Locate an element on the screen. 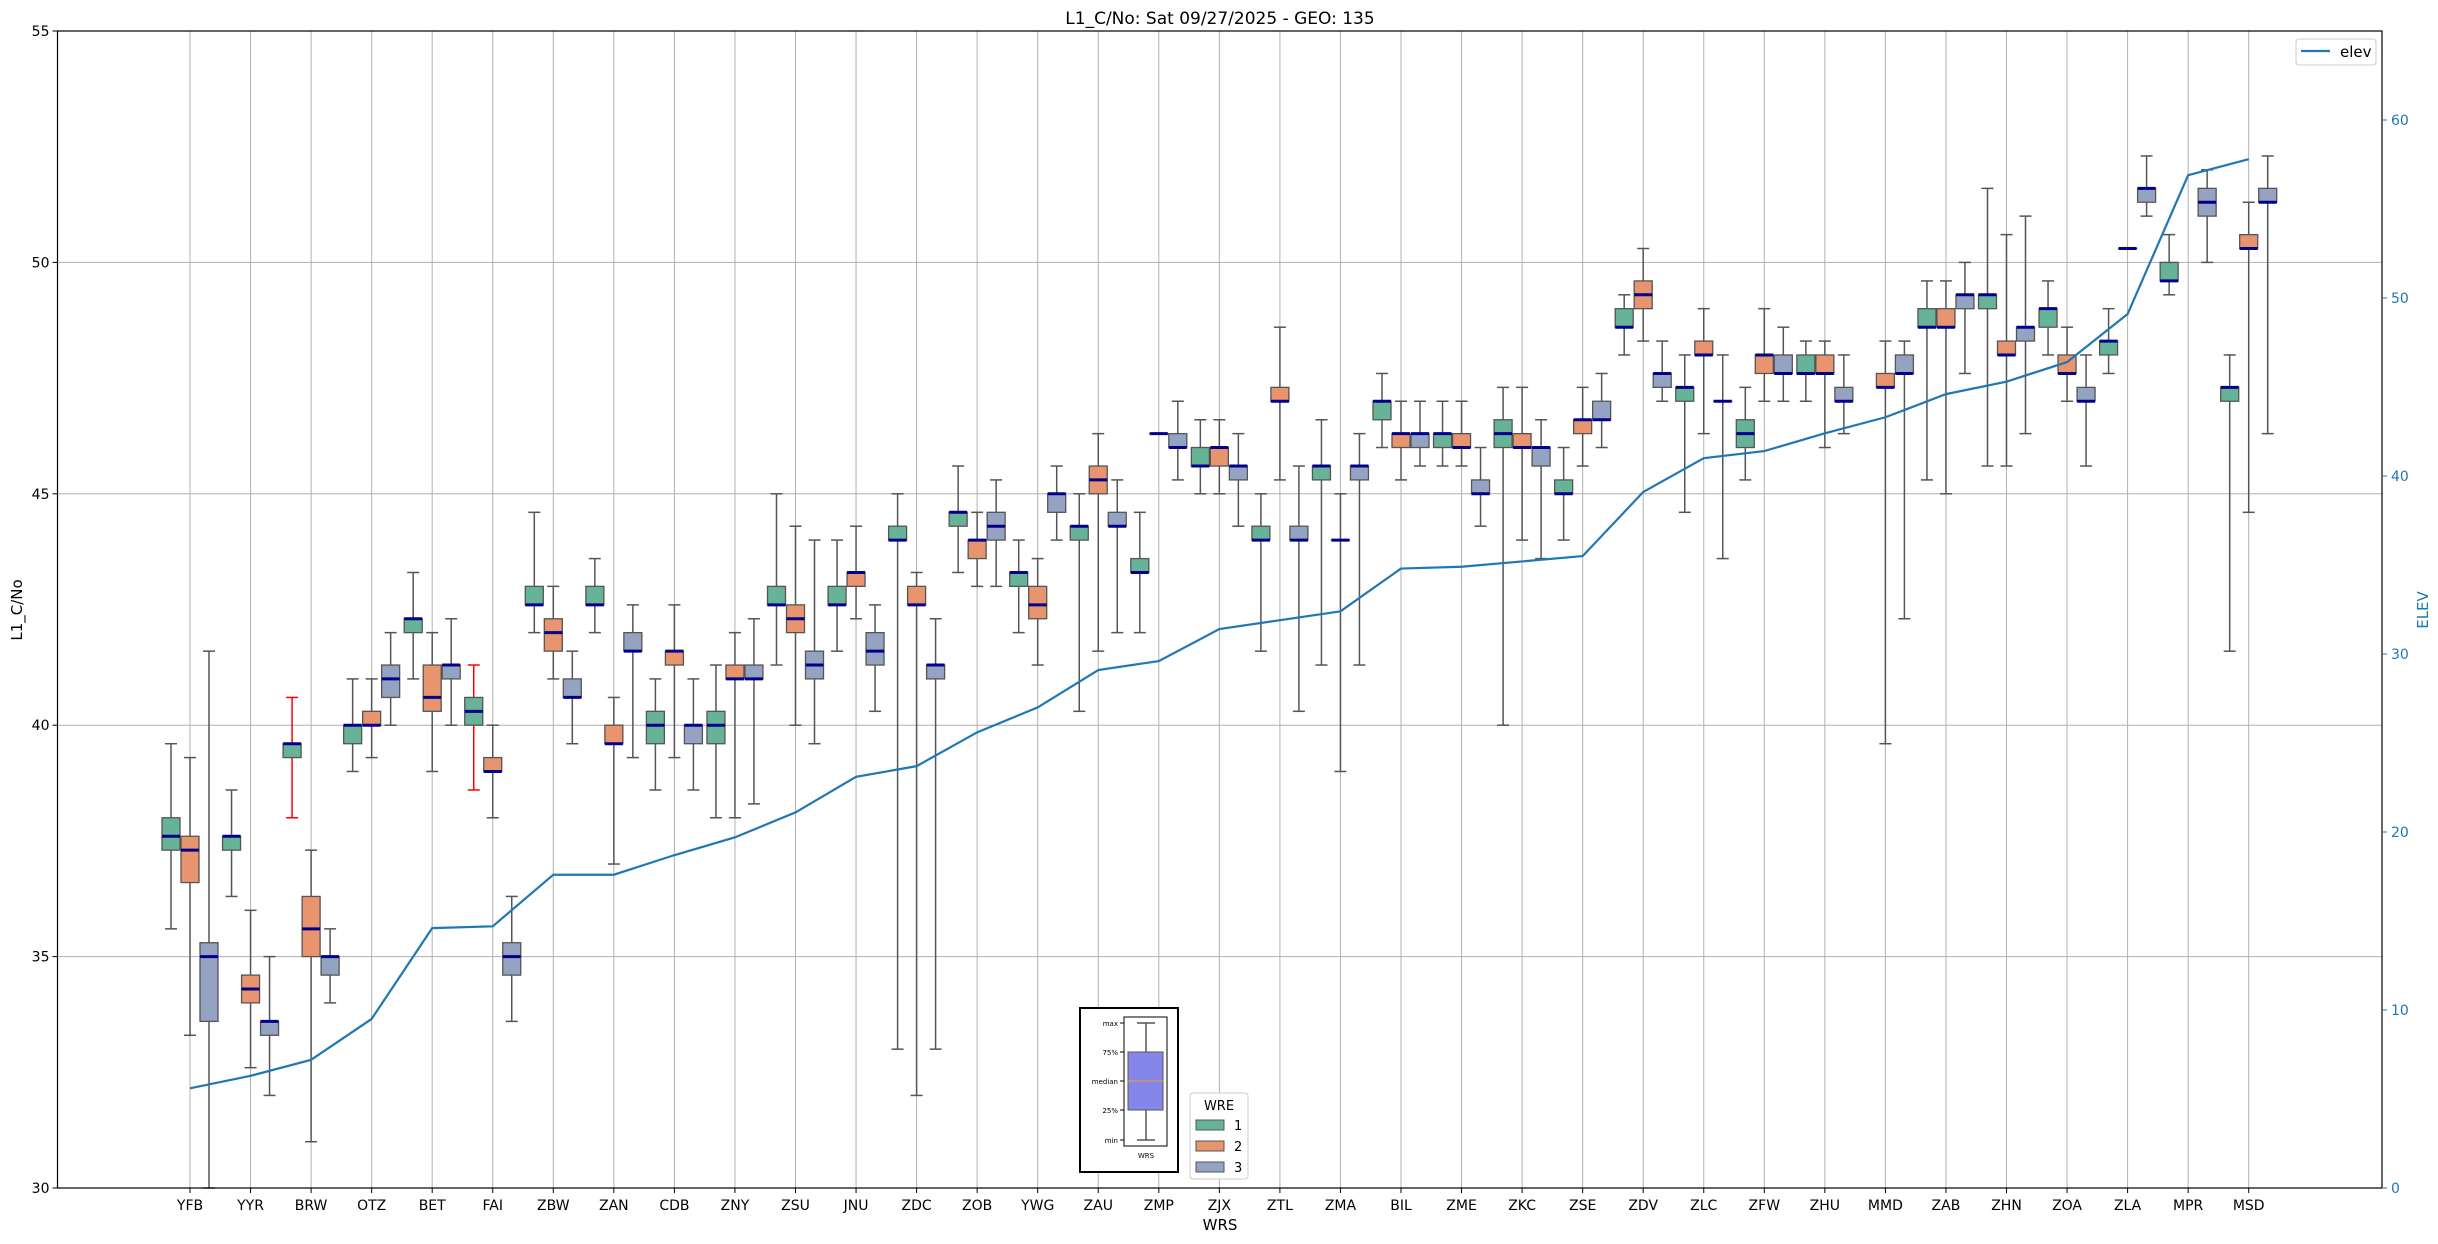  box-wre2-zdc is located at coordinates (917, 833).